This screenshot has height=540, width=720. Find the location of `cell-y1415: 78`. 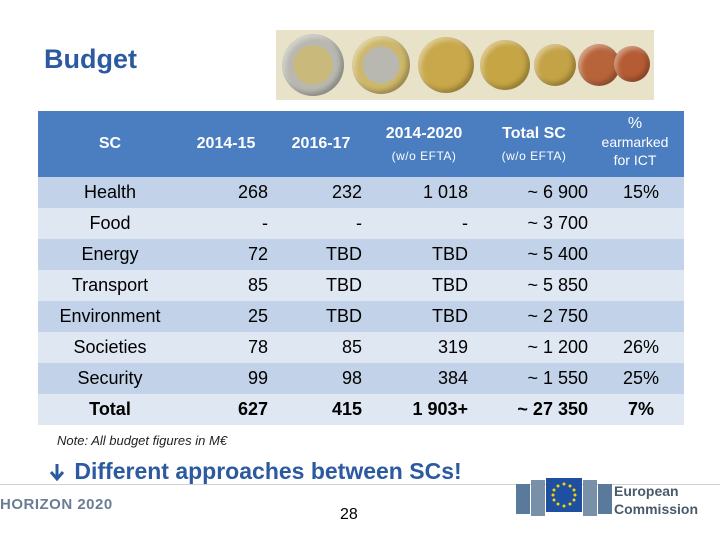

cell-y1415: 78 is located at coordinates (257, 347).